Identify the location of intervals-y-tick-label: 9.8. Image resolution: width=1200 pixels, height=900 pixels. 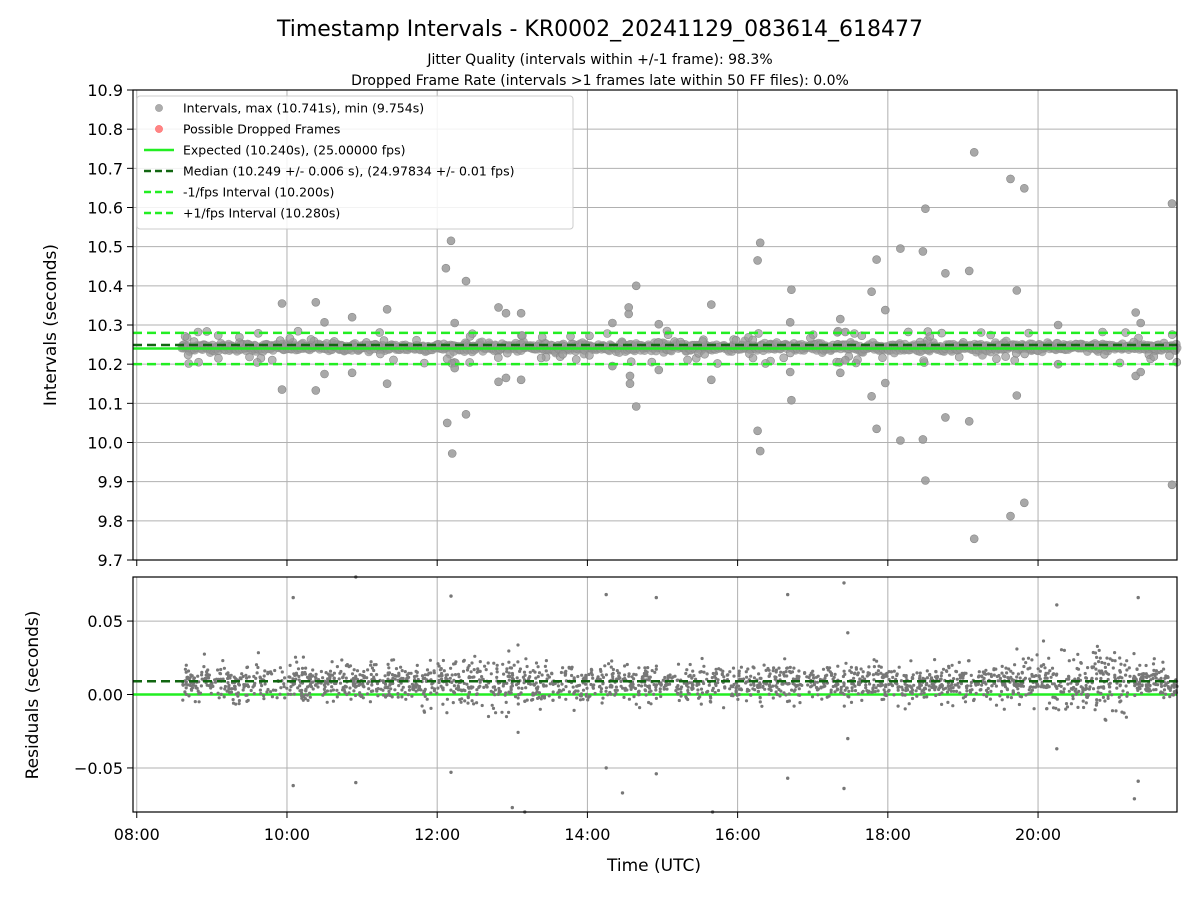
(110, 521).